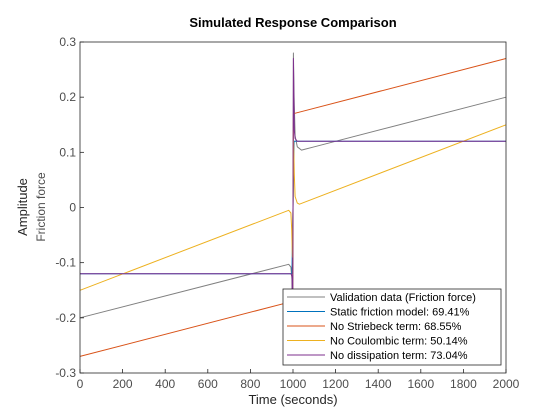  I want to click on x-axis-ticks: 0 200 400 600 800 1000 1200 1400 1600 1800 2000, so click(298, 380).